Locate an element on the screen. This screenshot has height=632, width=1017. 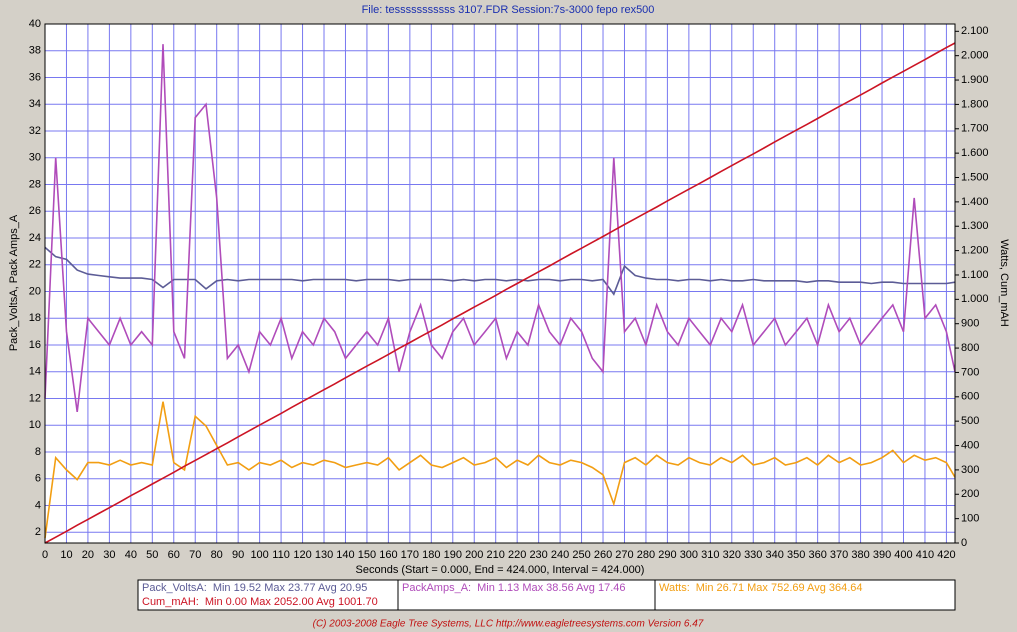
legend-summary: Min 1.13 Max 38.56 Avg 17.46 is located at coordinates (551, 588).